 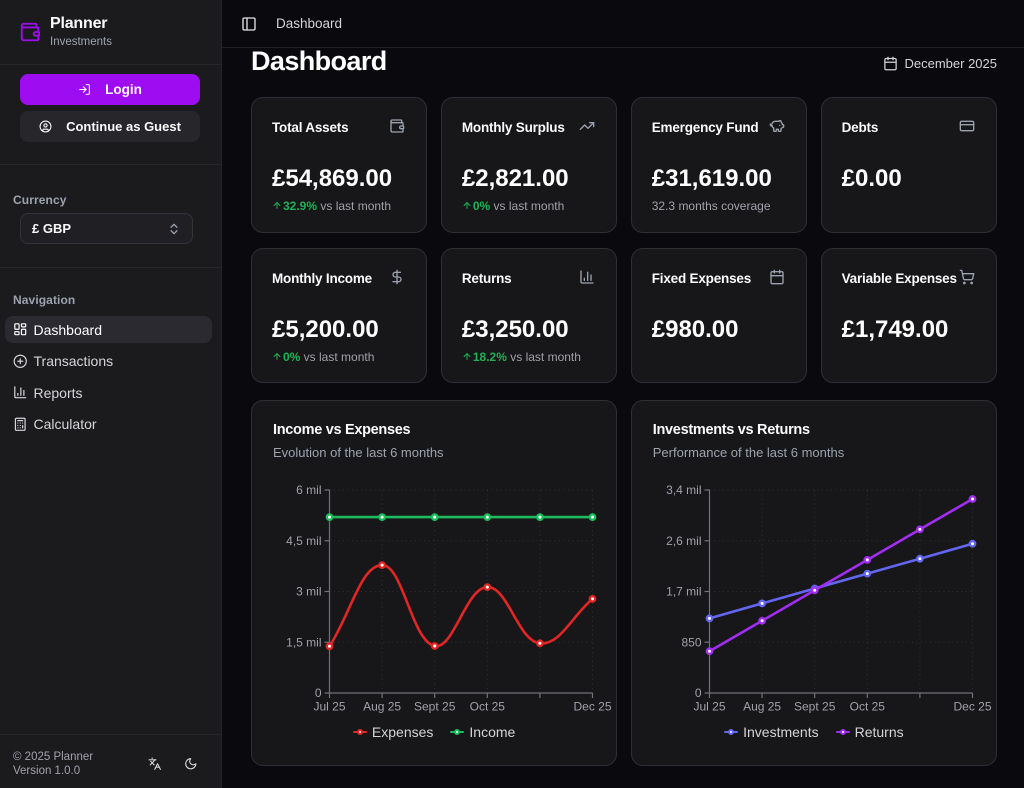 I want to click on svg-text: 1,7 mil, so click(x=683, y=592).